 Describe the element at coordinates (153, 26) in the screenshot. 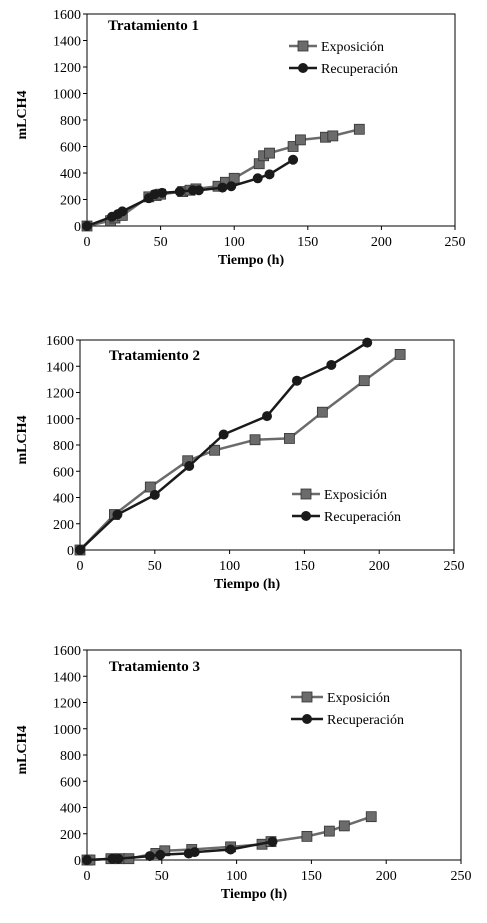

I see `chart-title: Tratamiento 1` at that location.